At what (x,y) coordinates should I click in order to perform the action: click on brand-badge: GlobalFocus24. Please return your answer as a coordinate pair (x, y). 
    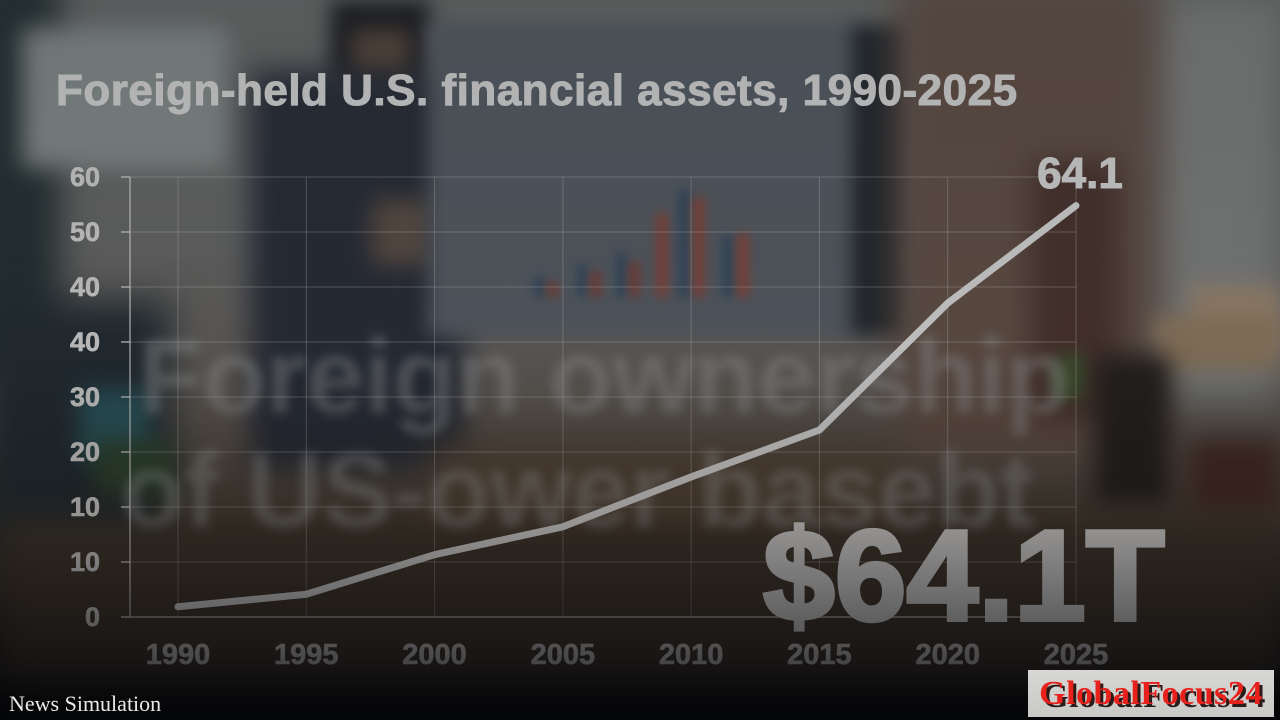
    Looking at the image, I should click on (1151, 693).